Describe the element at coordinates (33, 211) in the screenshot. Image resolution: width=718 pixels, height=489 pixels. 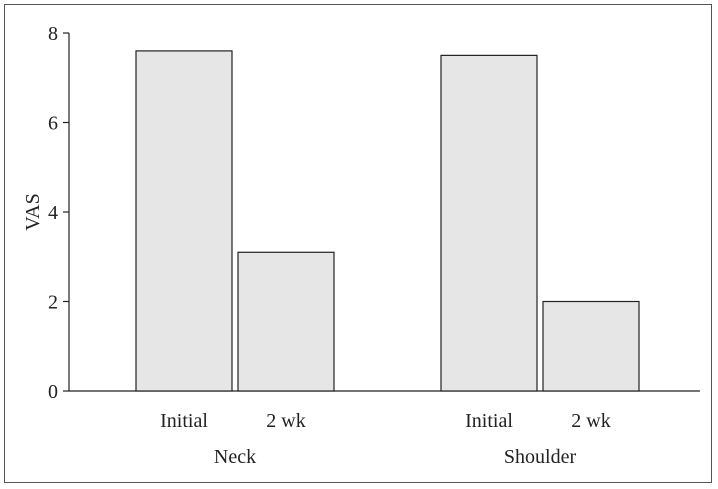
I see `y-axis-title: VAS` at that location.